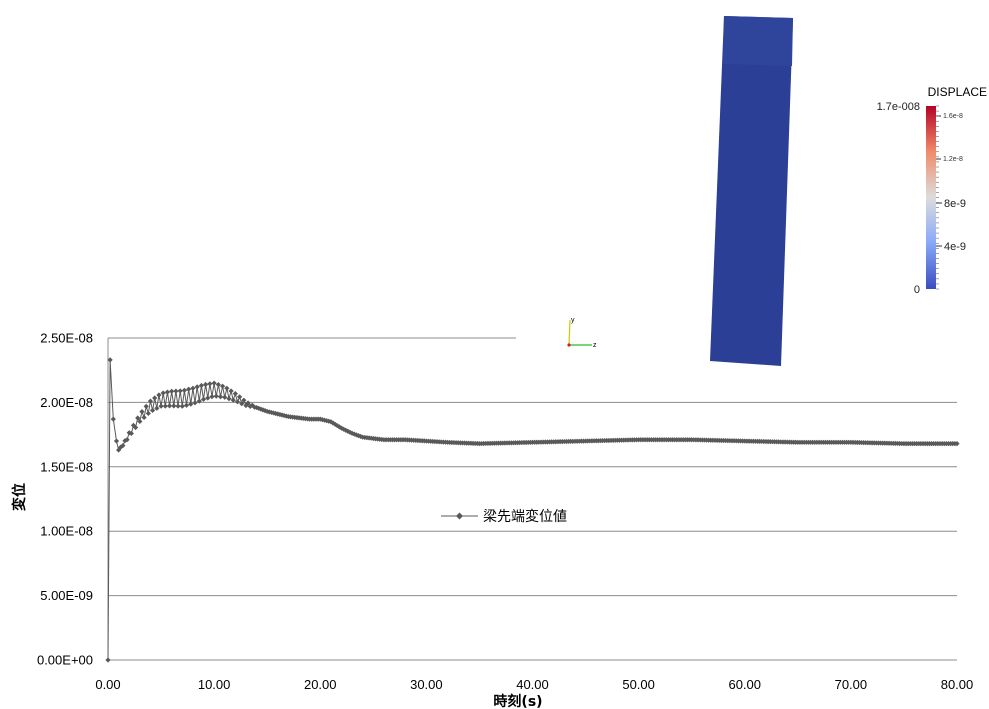 This screenshot has width=989, height=709. What do you see at coordinates (66, 402) in the screenshot?
I see `y-tick-label: 2.00E-08` at bounding box center [66, 402].